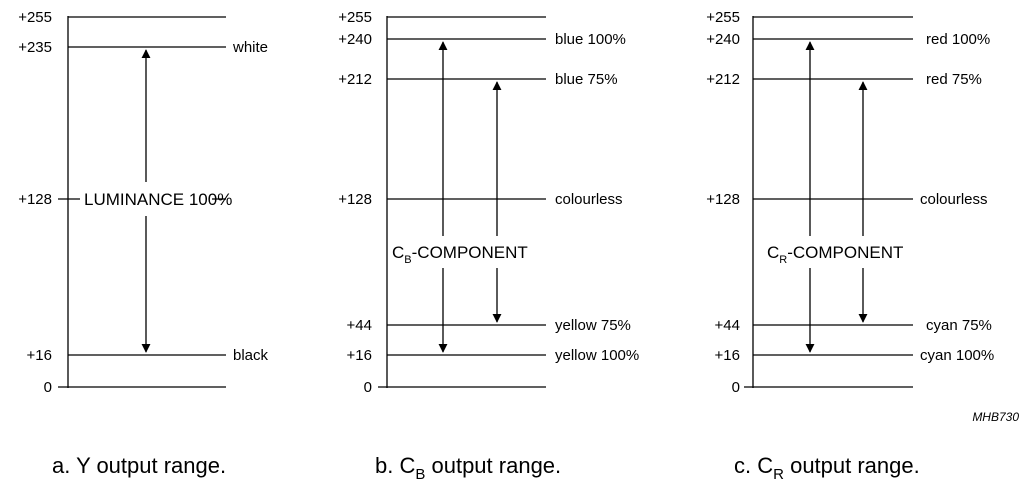  What do you see at coordinates (359, 325) in the screenshot?
I see `cb-tick-label-44: +44` at bounding box center [359, 325].